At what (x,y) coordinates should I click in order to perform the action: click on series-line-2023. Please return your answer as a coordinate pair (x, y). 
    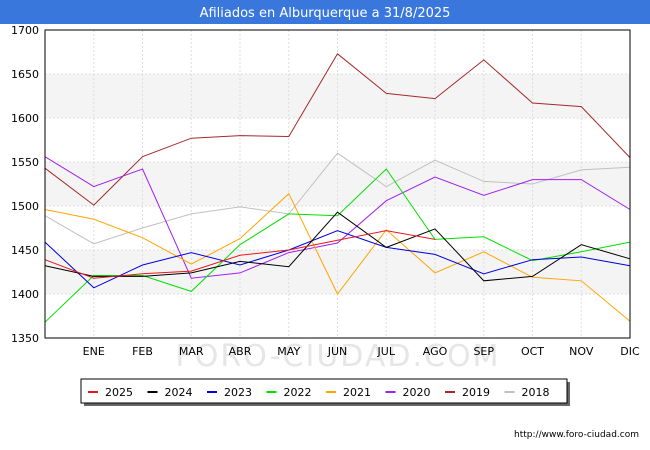
    Looking at the image, I should click on (337, 259).